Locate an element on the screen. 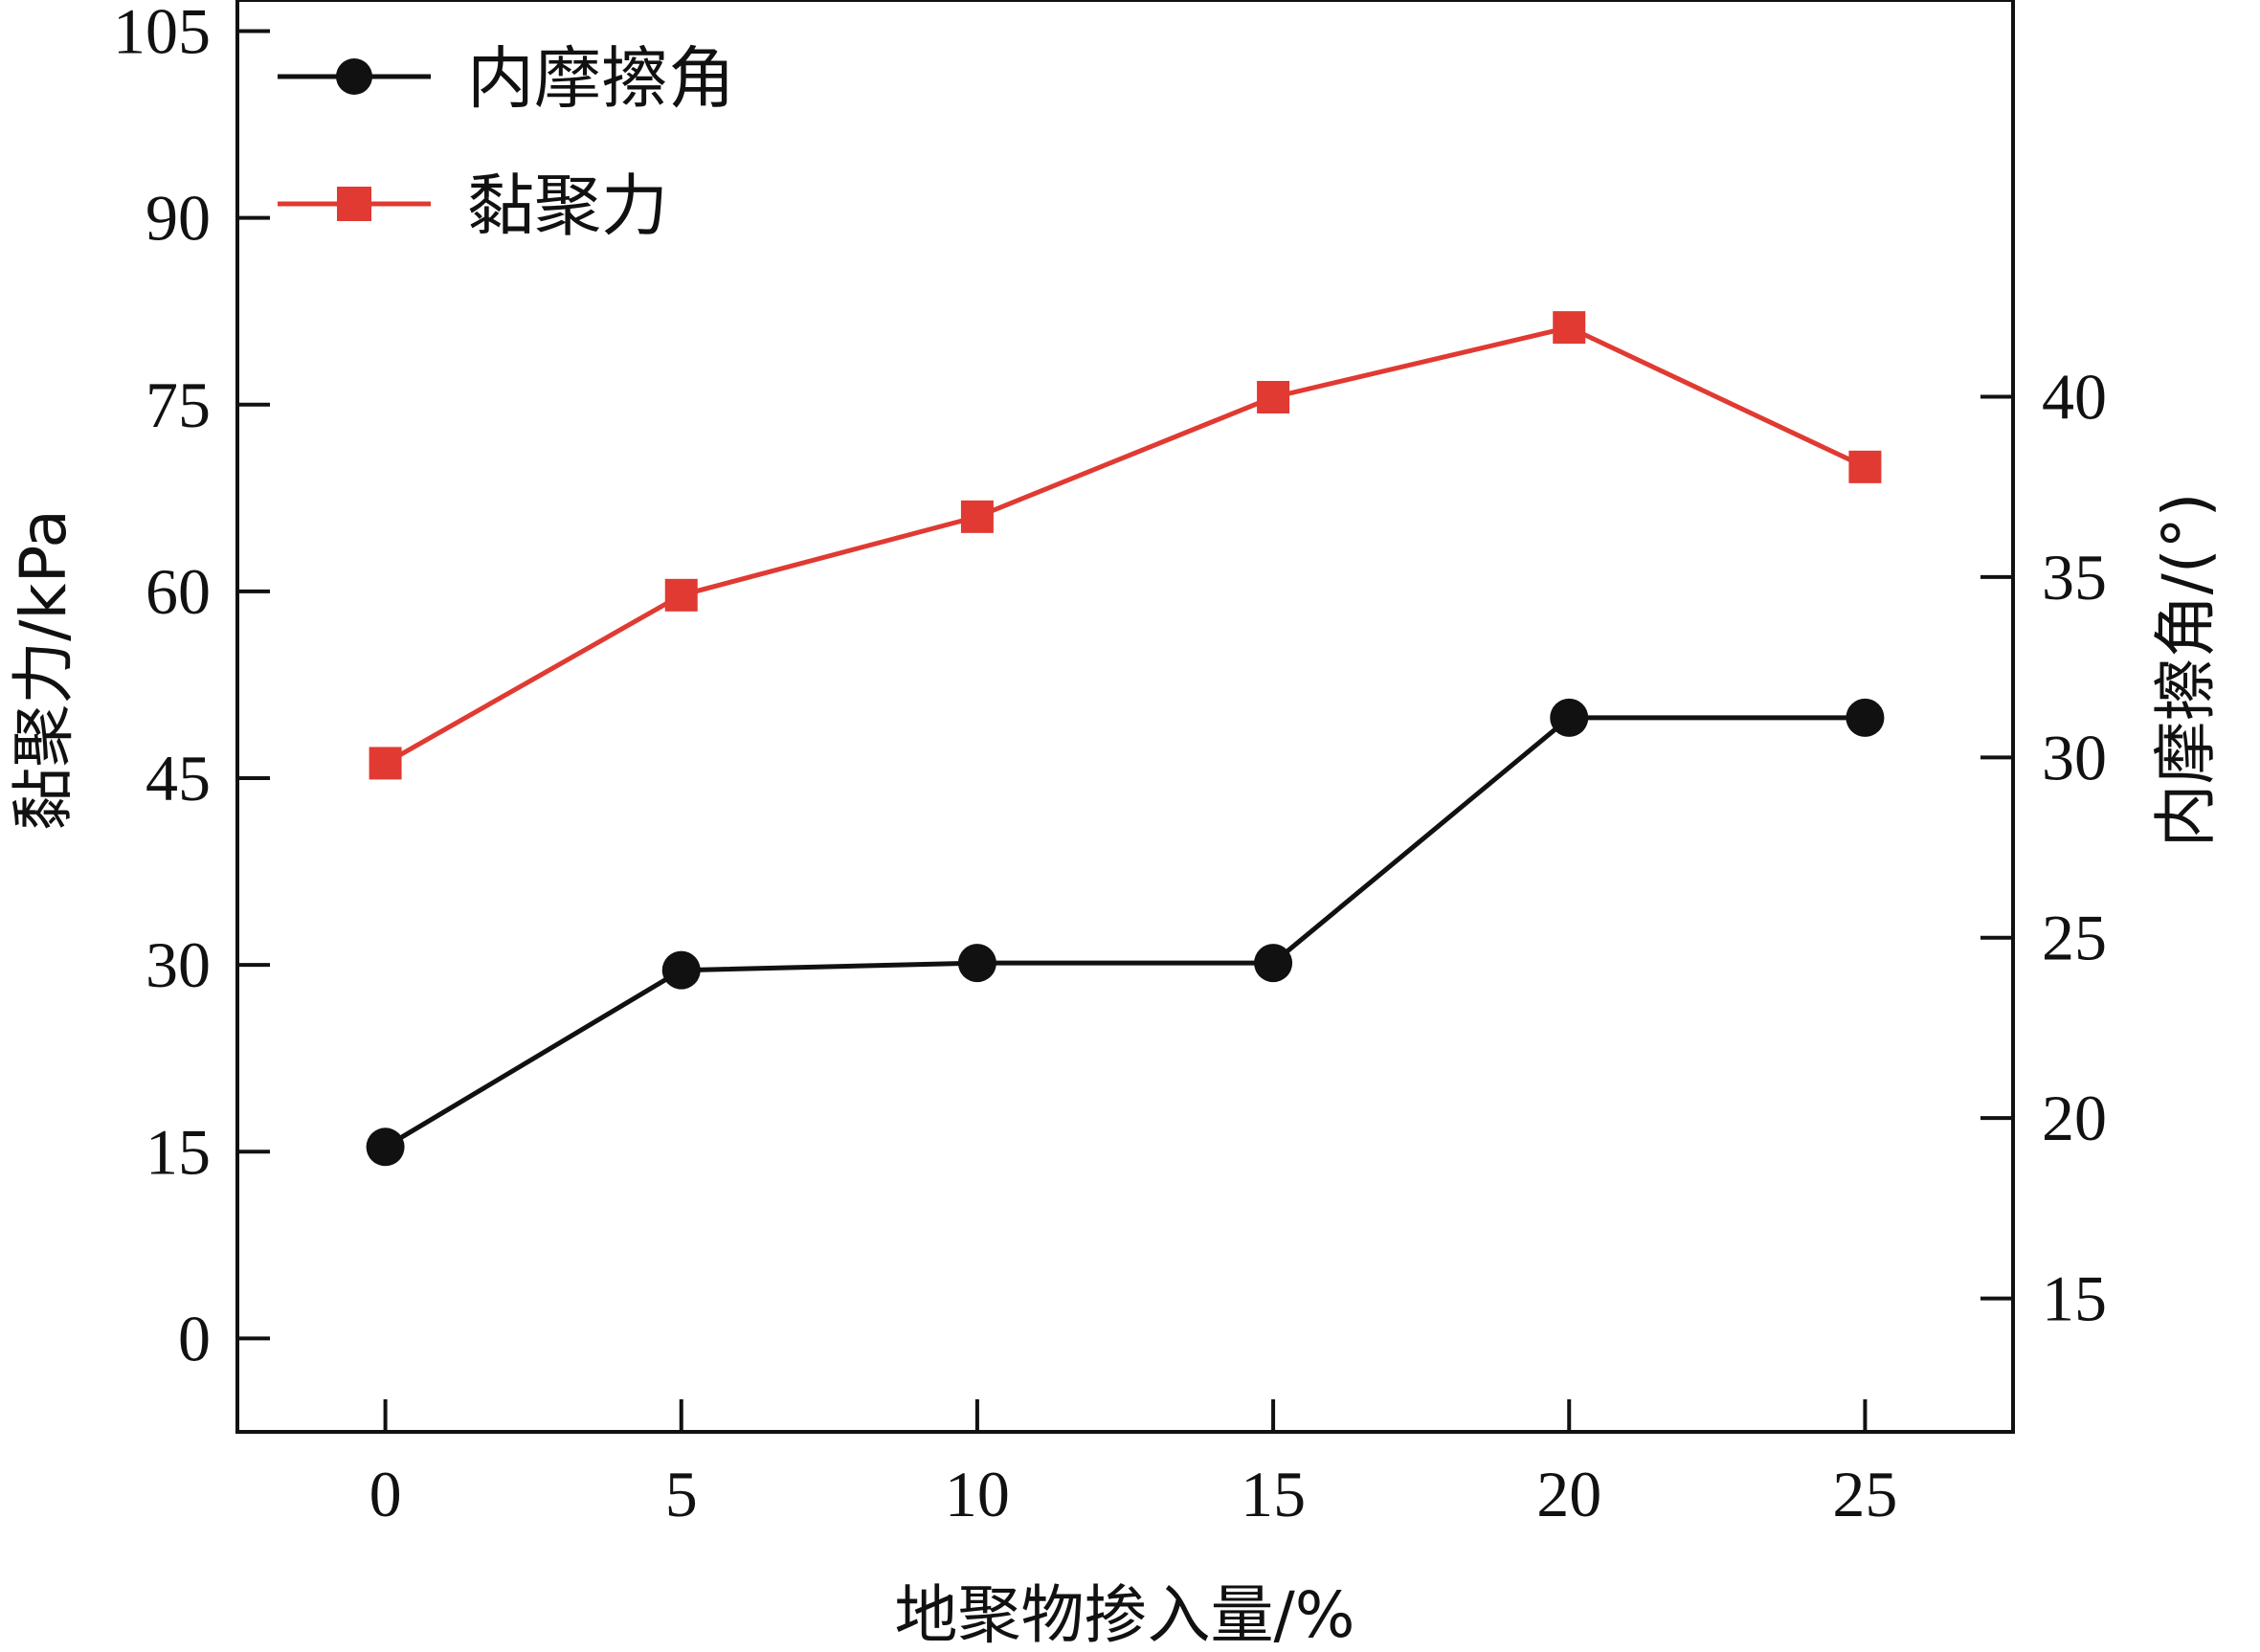  left-y-tick-label: 60 is located at coordinates (178, 591).